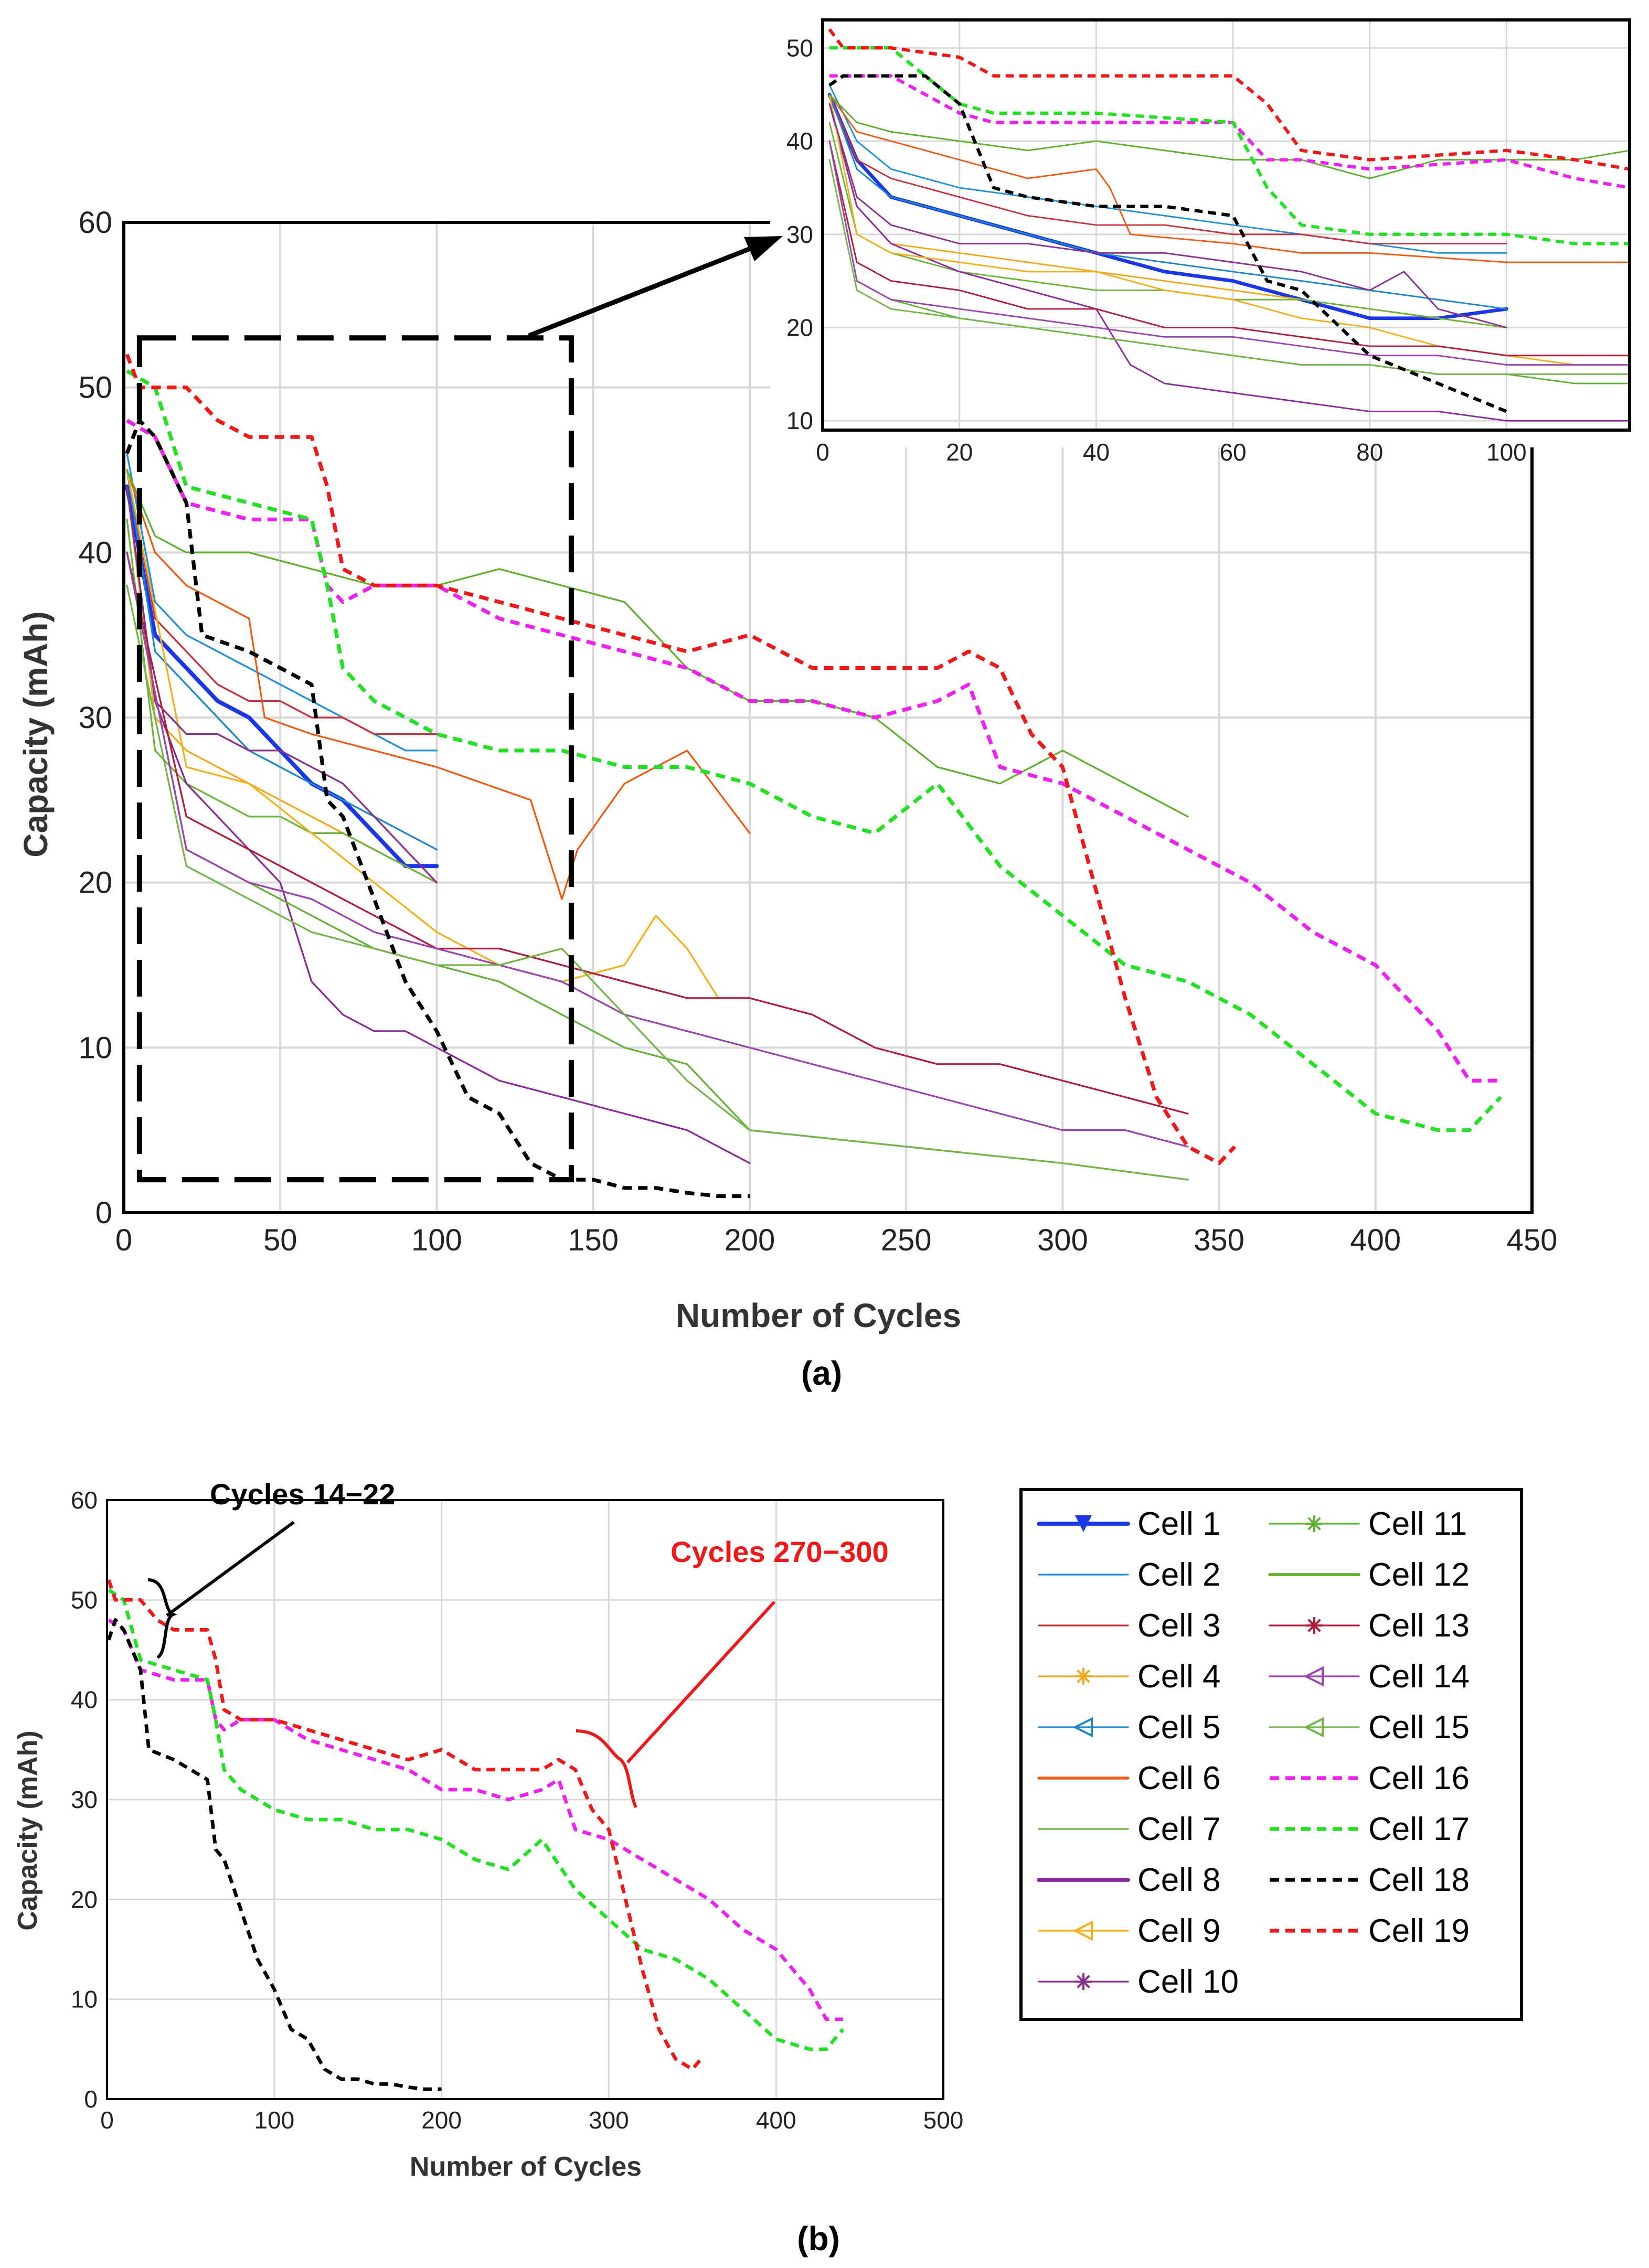  I want to click on legend-label: Cell 4, so click(1179, 1677).